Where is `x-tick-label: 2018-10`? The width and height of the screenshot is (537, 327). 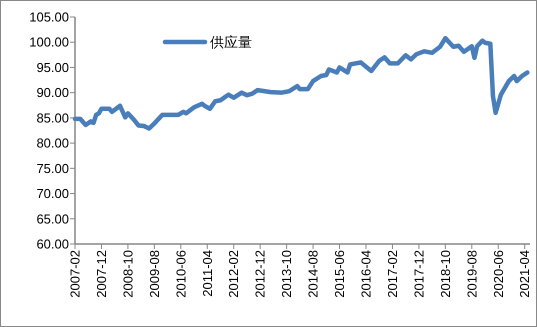 x-tick-label: 2018-10 is located at coordinates (445, 274).